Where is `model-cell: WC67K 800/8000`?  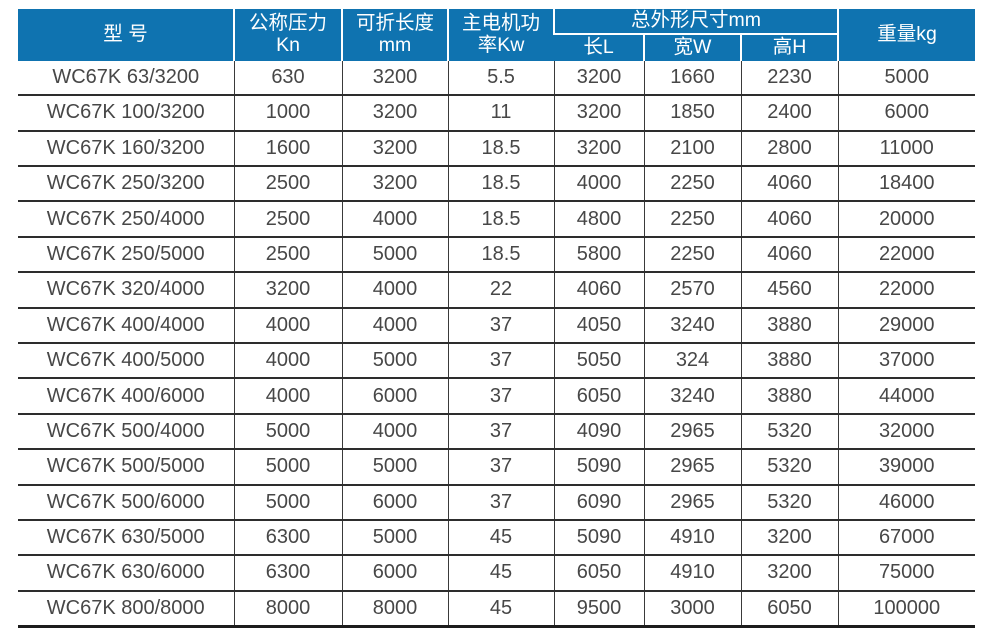 model-cell: WC67K 800/8000 is located at coordinates (126, 609).